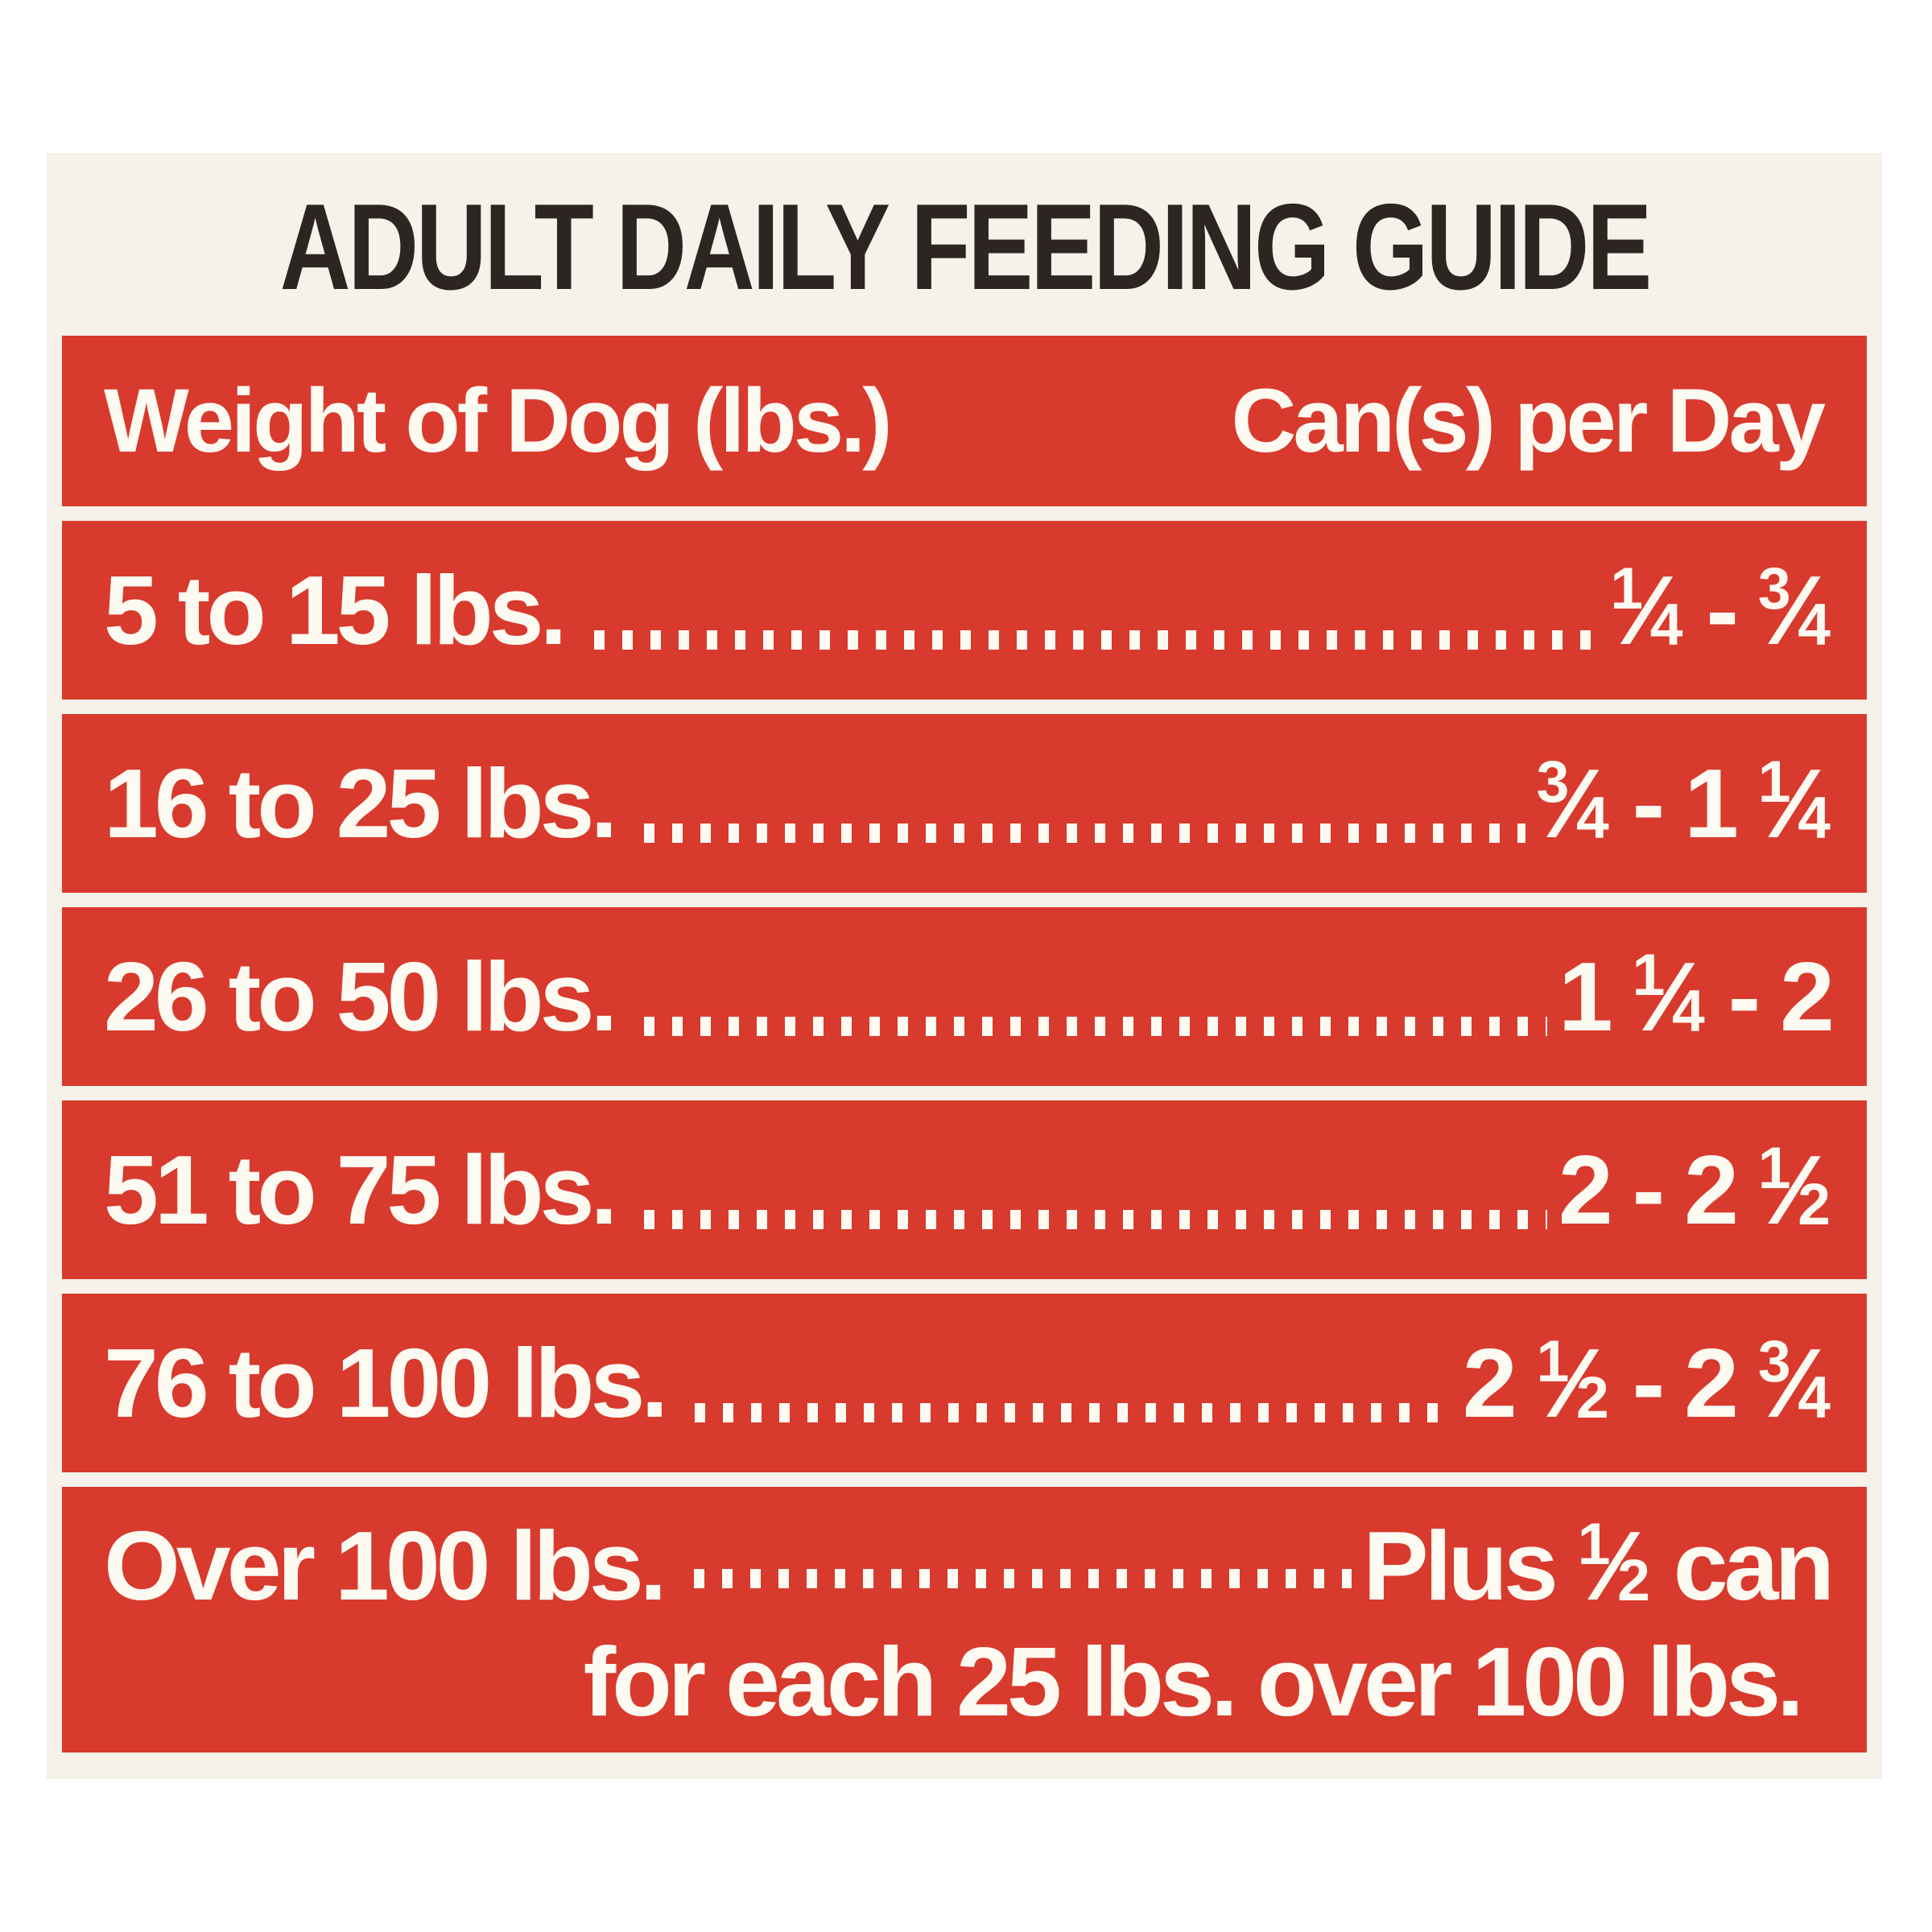 This screenshot has width=1932, height=1932. Describe the element at coordinates (360, 996) in the screenshot. I see `weight-cell: 26 to 50 lbs.` at that location.